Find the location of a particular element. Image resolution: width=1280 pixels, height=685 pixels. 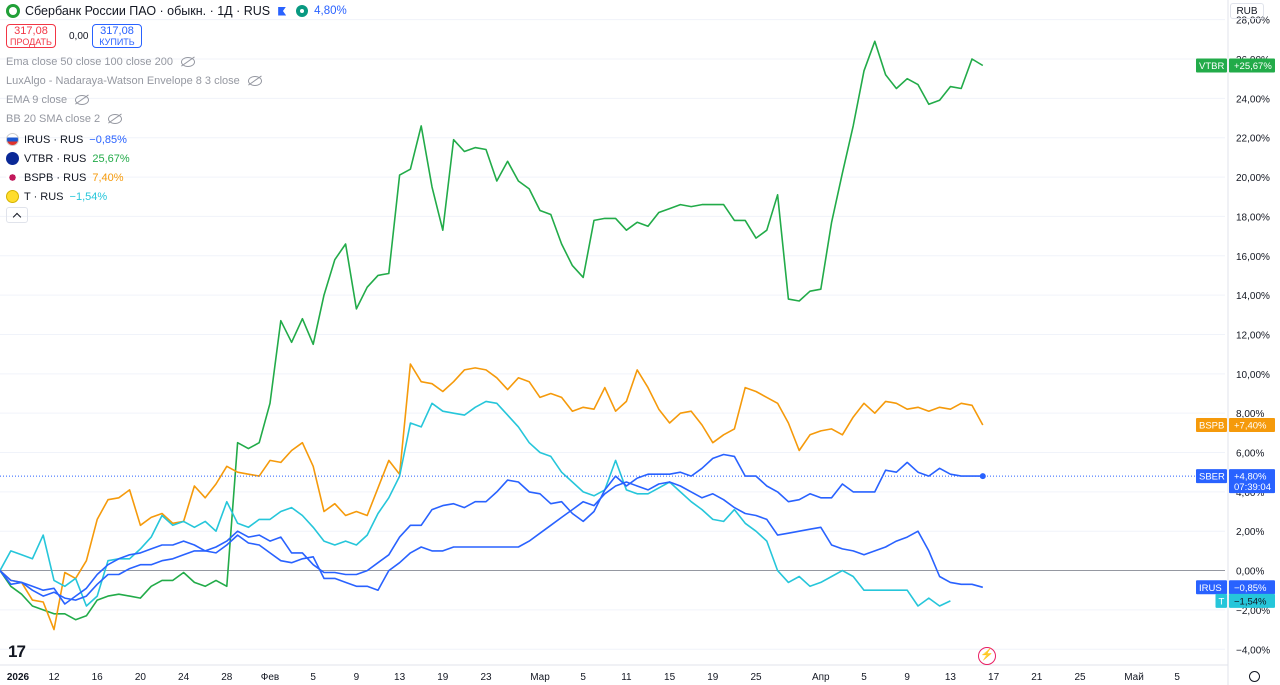

sber-last-dot is located at coordinates (982, 476).